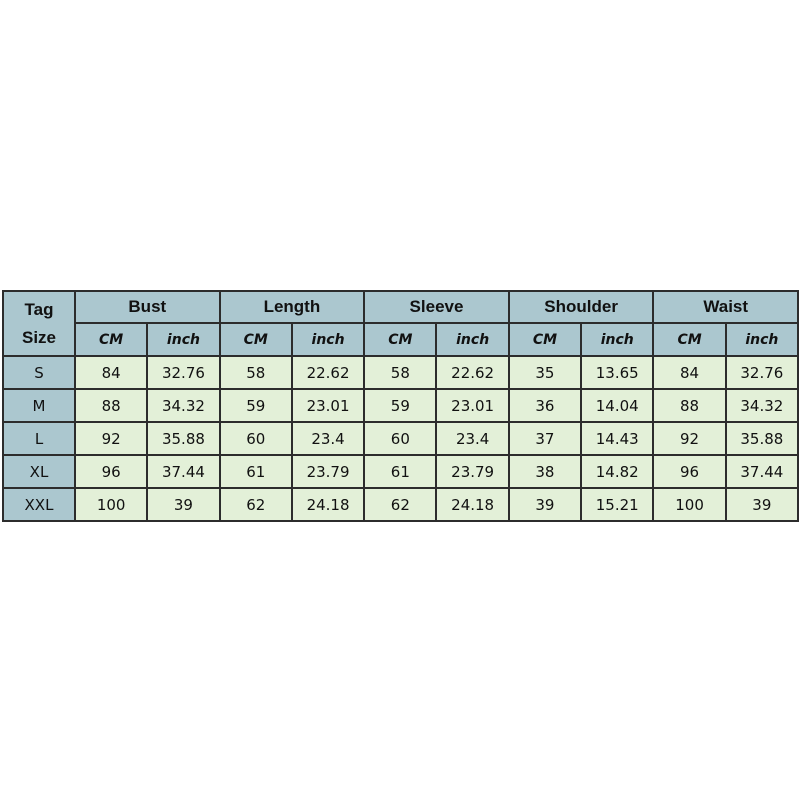 This screenshot has width=800, height=800. Describe the element at coordinates (545, 405) in the screenshot. I see `measurement: 36` at that location.